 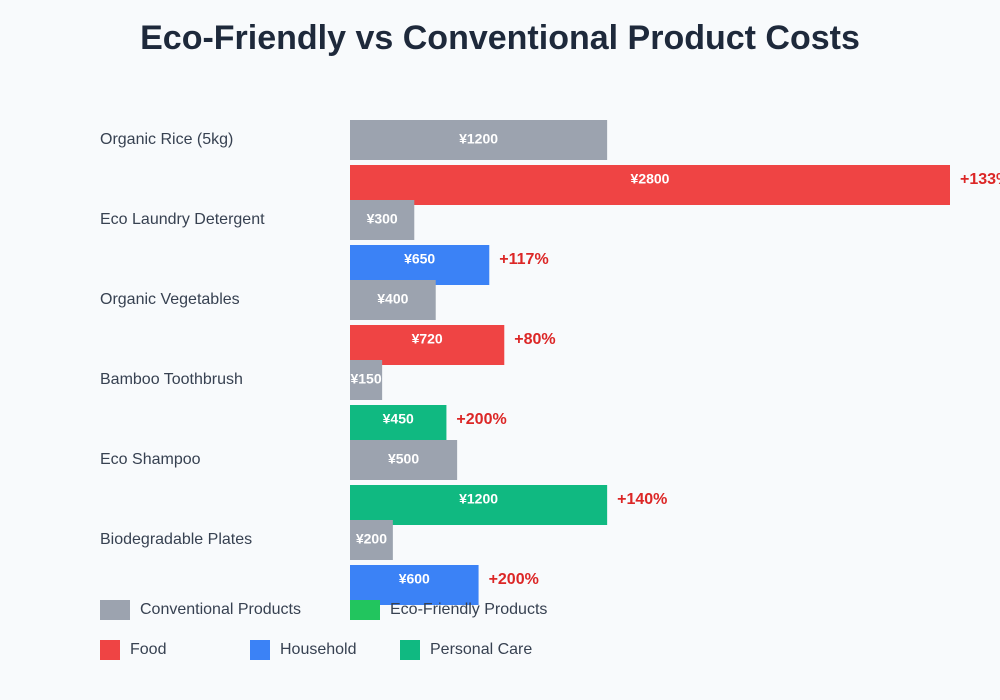 What do you see at coordinates (523, 259) in the screenshot?
I see `change-label: +117%` at bounding box center [523, 259].